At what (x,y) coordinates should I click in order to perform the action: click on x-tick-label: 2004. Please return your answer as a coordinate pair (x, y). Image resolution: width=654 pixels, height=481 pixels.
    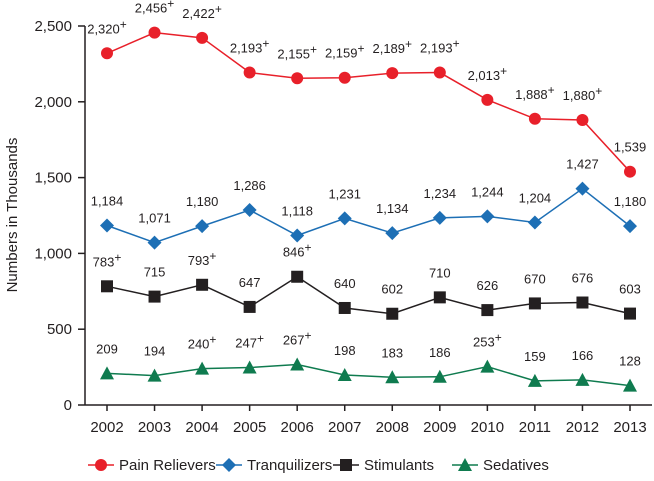
    Looking at the image, I should click on (201, 427).